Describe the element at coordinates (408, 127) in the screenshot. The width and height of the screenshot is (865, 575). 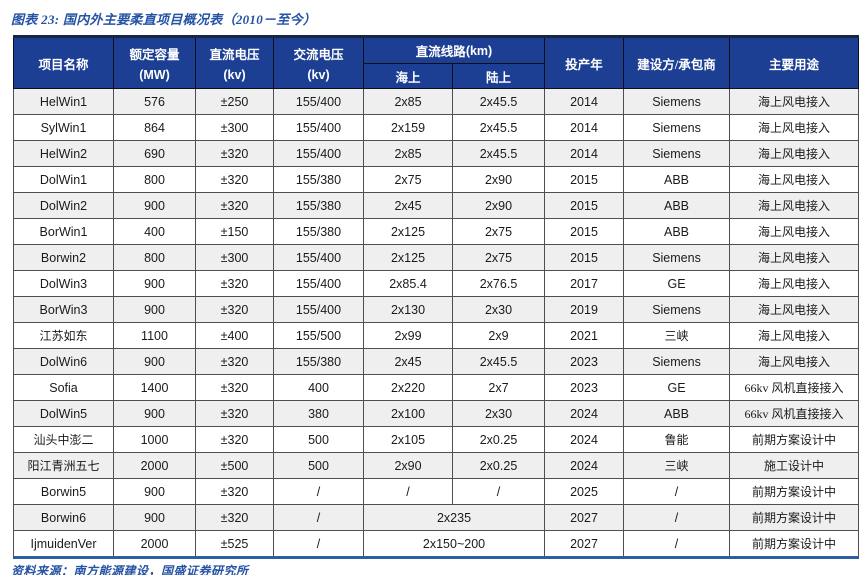
I see `table-cell: 2x159` at that location.